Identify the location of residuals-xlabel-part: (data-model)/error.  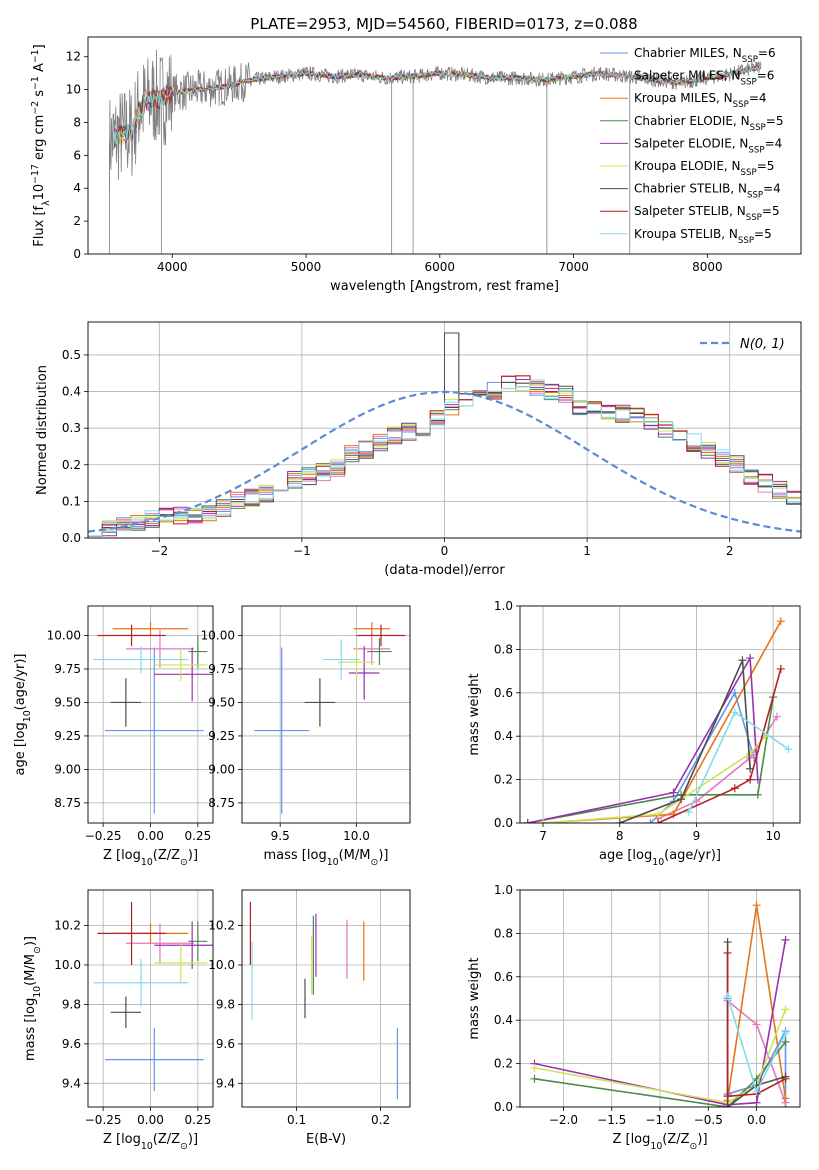
(444, 570).